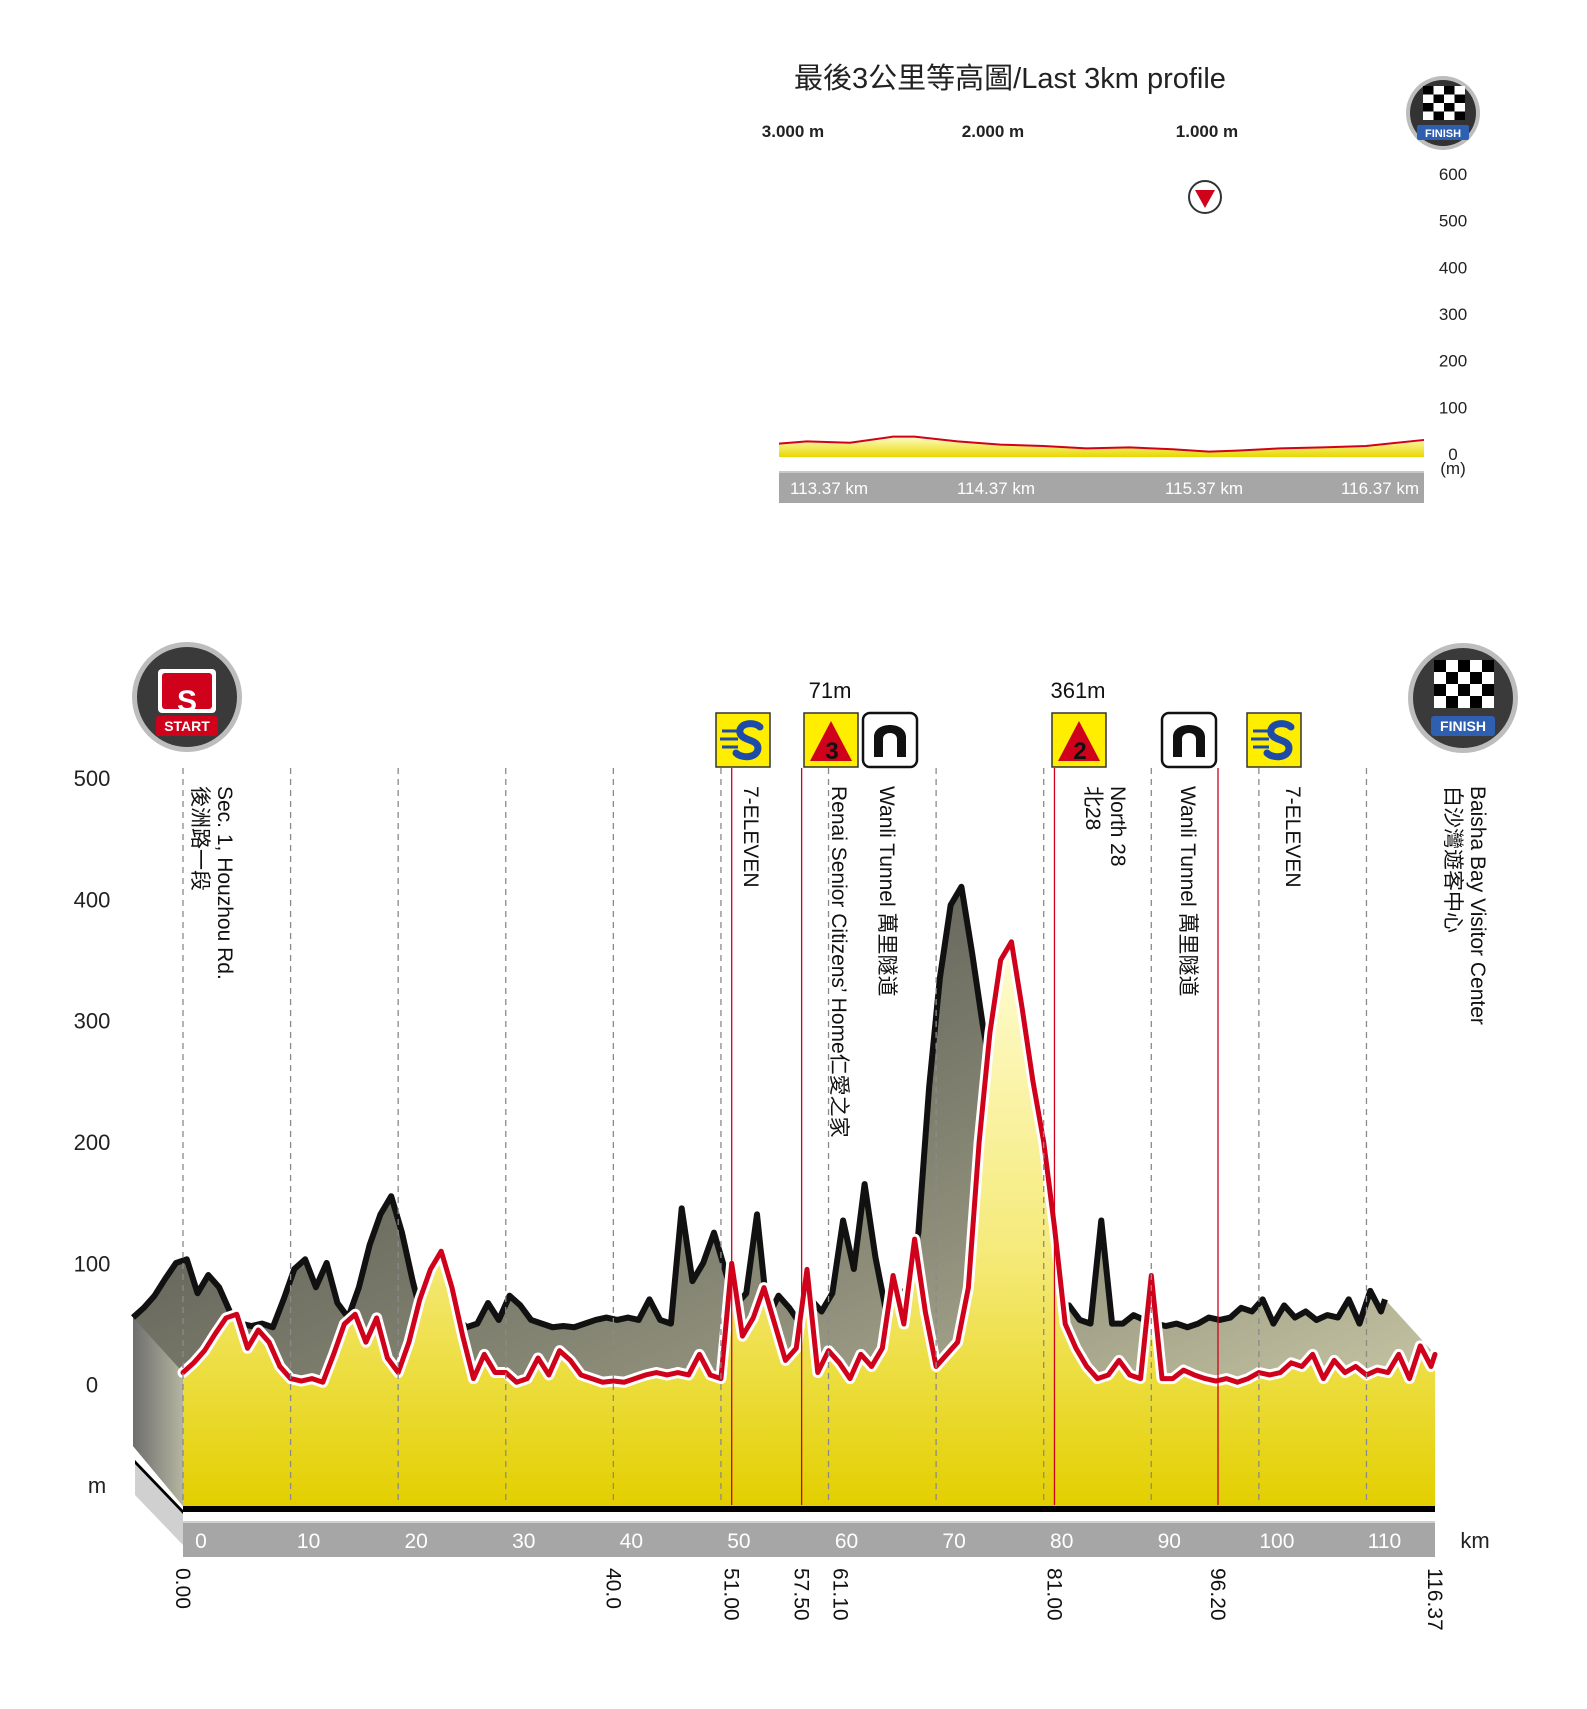 The width and height of the screenshot is (1587, 1709). I want to click on main-x-axis-band, so click(809, 1539).